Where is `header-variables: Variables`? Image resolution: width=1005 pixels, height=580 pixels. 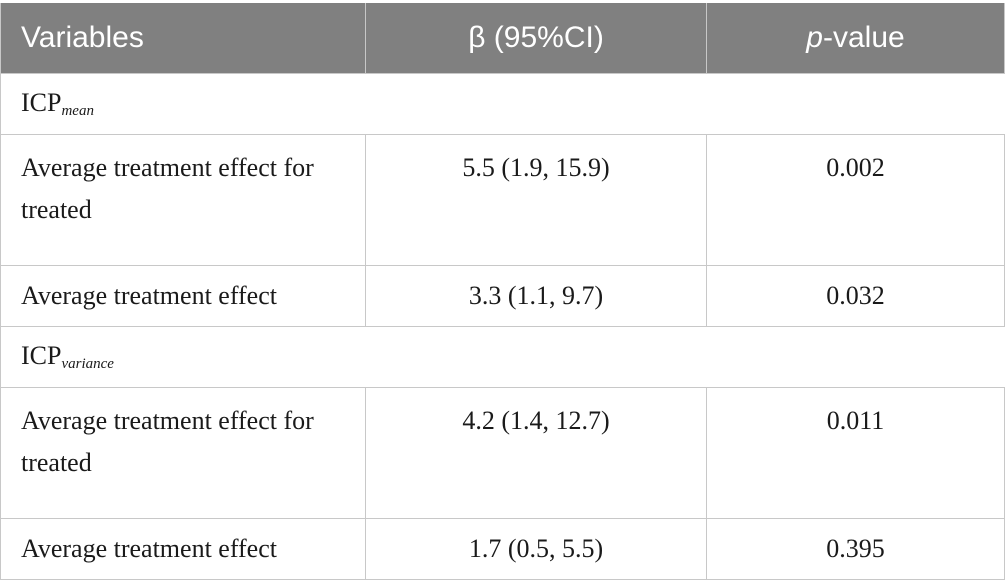
header-variables: Variables is located at coordinates (183, 38).